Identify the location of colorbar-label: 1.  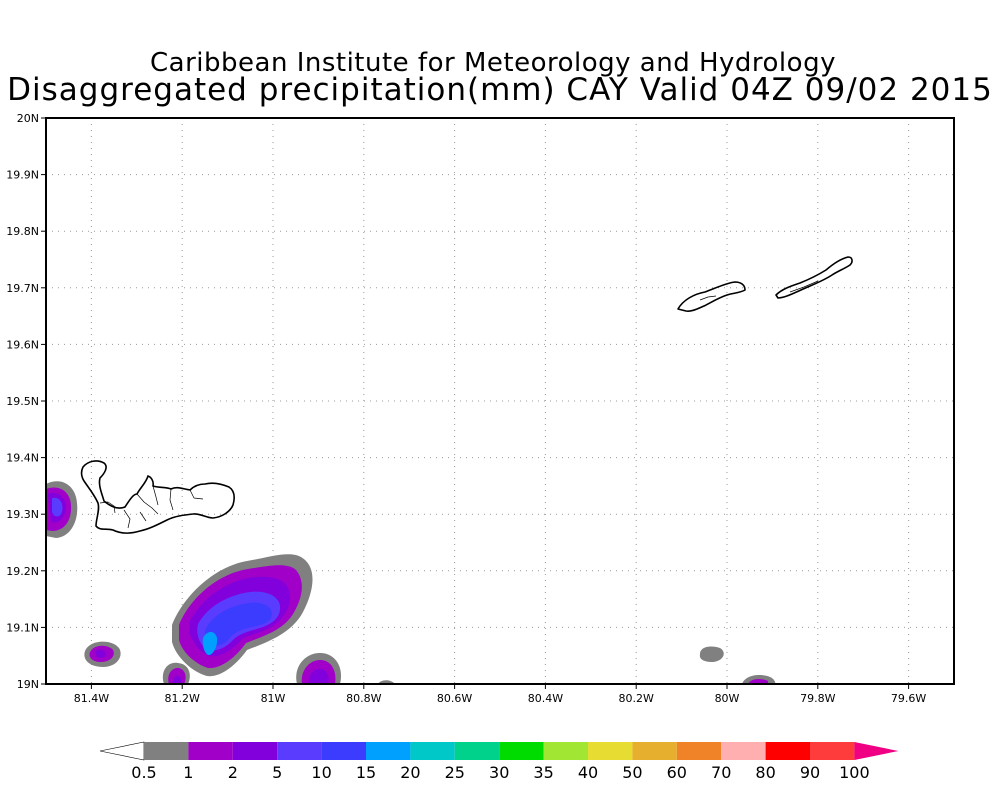
(188, 772).